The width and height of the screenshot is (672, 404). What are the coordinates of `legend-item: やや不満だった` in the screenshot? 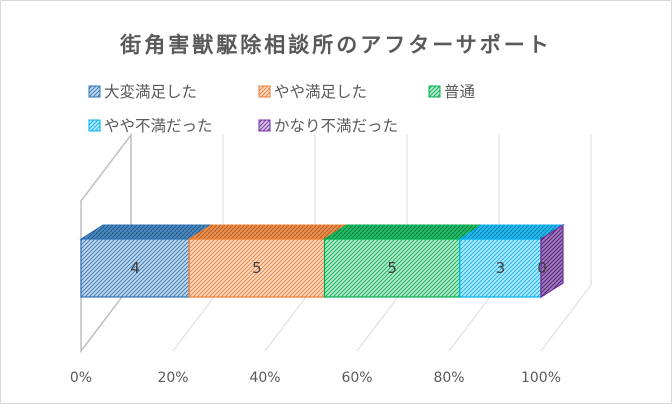 It's located at (150, 126).